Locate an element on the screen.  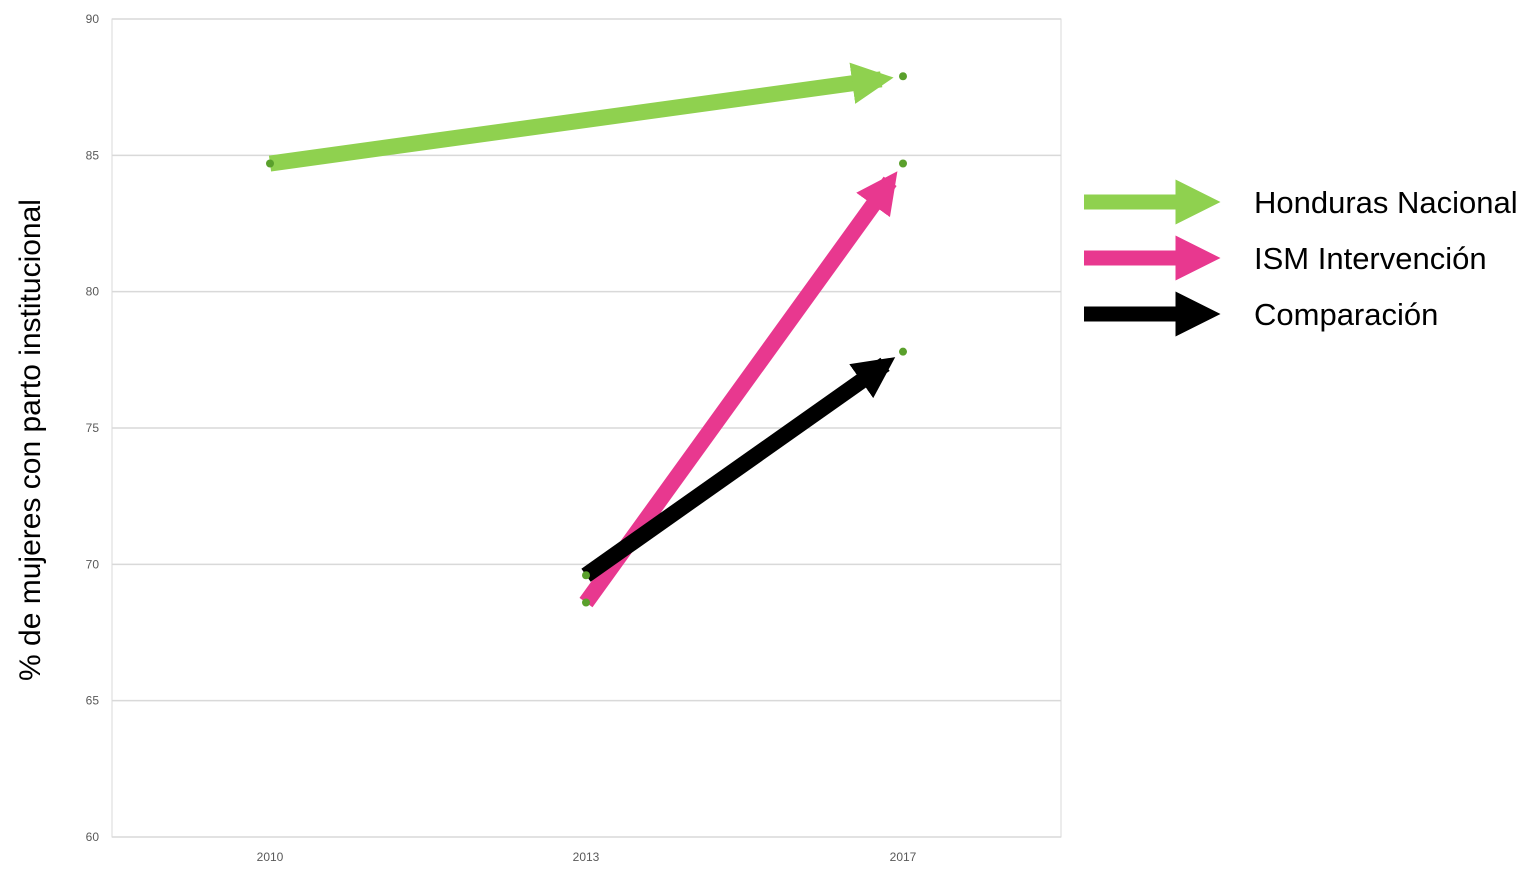
y-tick-label: 90 is located at coordinates (93, 19).